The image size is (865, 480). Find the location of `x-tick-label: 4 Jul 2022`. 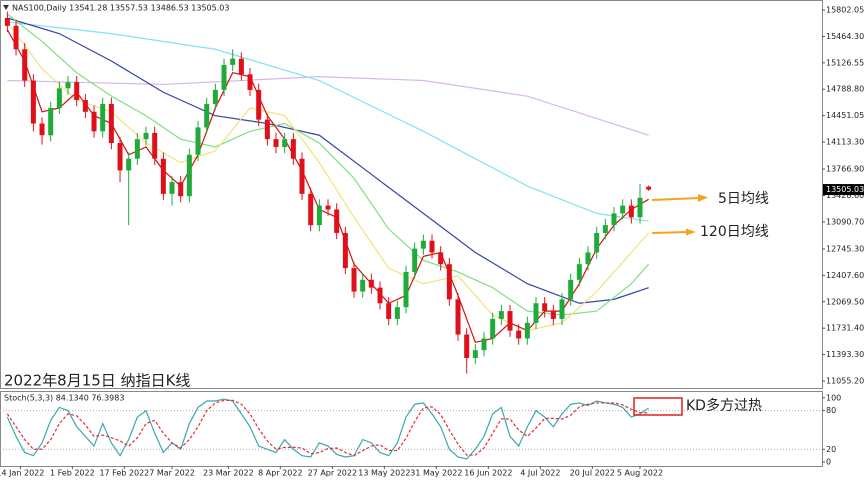

x-tick-label: 4 Jul 2022 is located at coordinates (540, 473).